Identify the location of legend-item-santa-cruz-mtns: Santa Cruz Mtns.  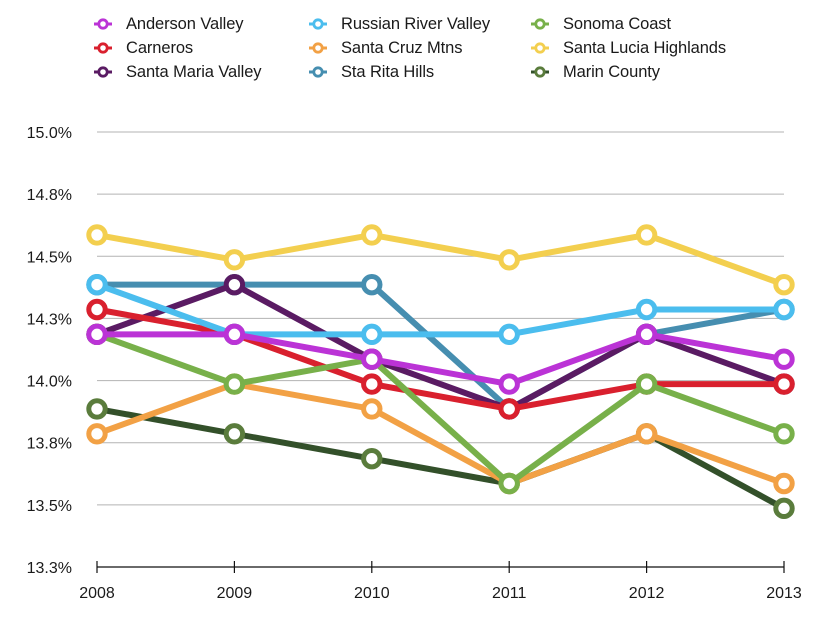
(385, 48).